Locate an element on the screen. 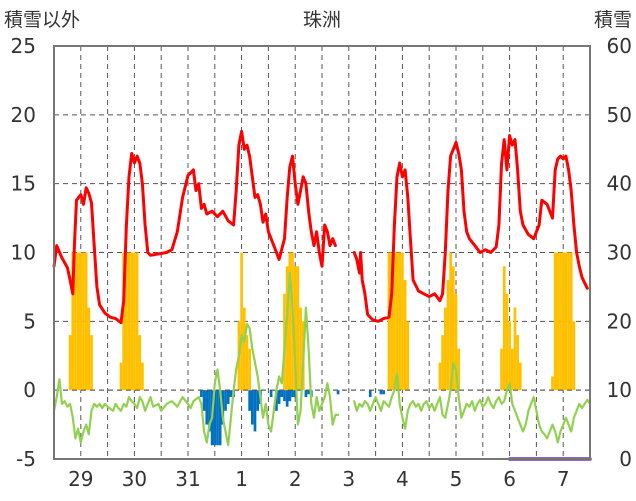 This screenshot has width=636, height=501. right-tick-label: 30 is located at coordinates (619, 253).